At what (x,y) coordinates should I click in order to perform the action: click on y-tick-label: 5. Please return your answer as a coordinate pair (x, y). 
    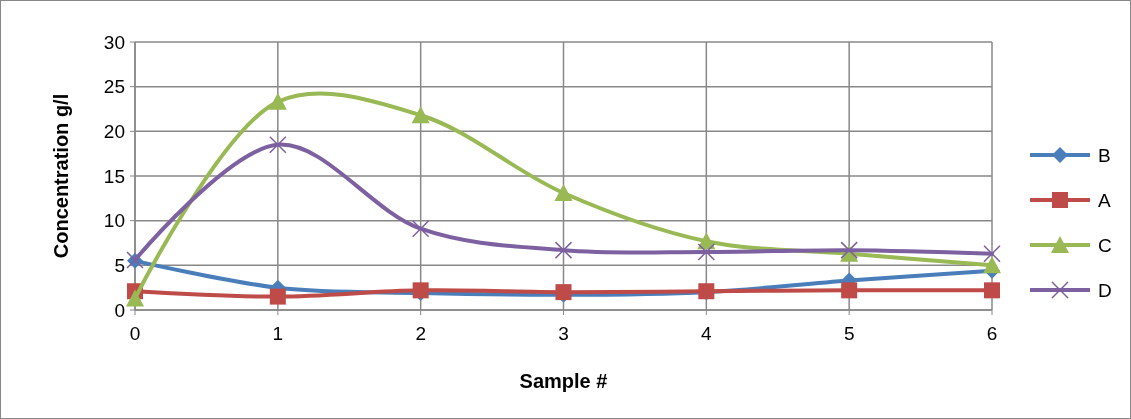
    Looking at the image, I should click on (119, 265).